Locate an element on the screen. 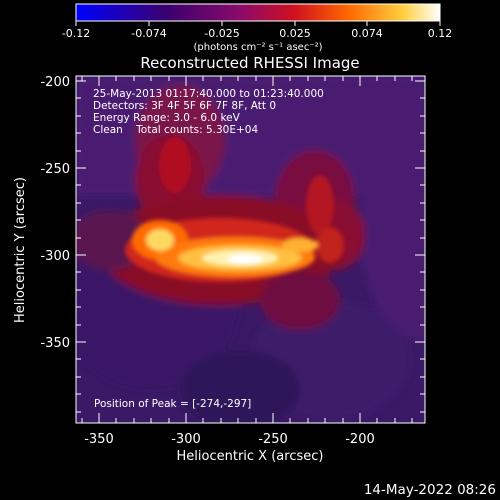  x-tick-label: -200 is located at coordinates (360, 439).